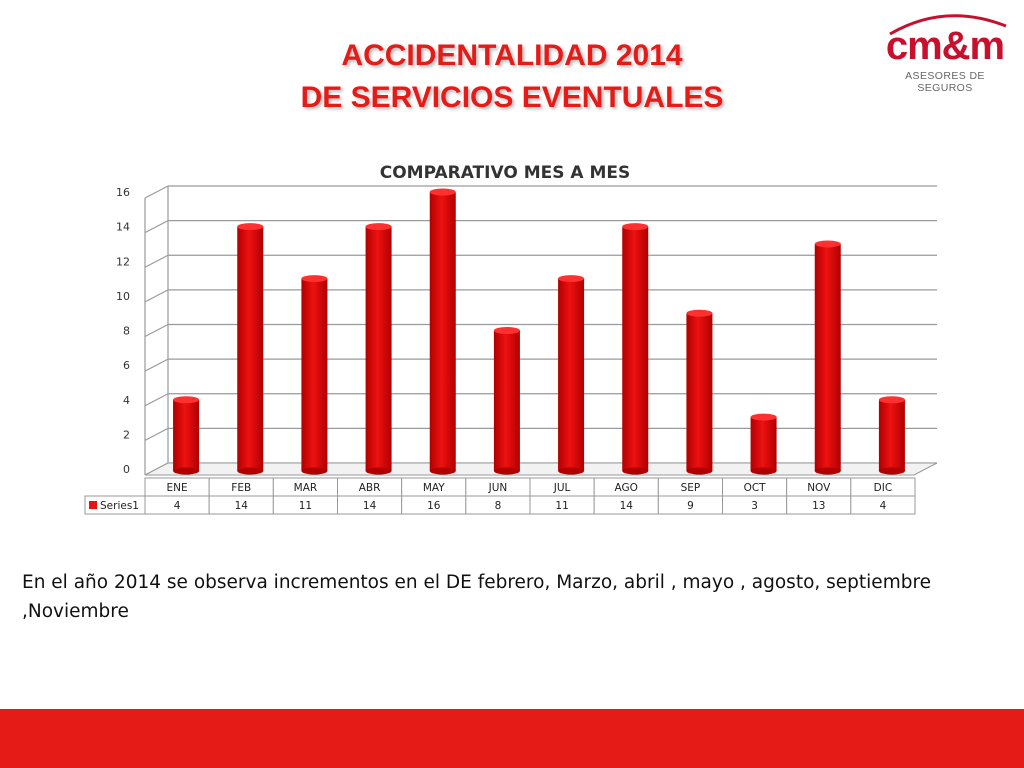 The height and width of the screenshot is (768, 1024). I want to click on data-value-label: 16, so click(434, 506).